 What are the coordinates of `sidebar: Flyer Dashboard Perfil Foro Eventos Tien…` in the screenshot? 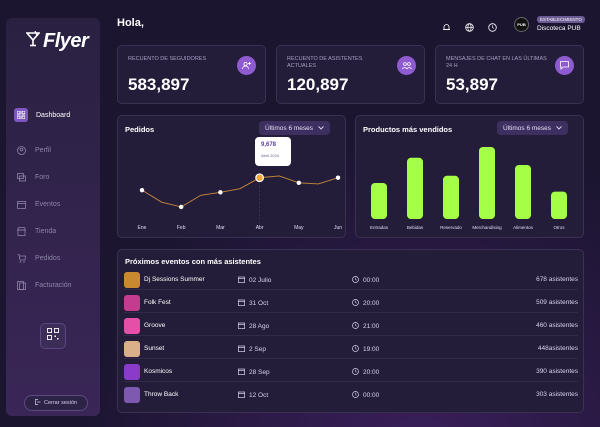 It's located at (53, 217).